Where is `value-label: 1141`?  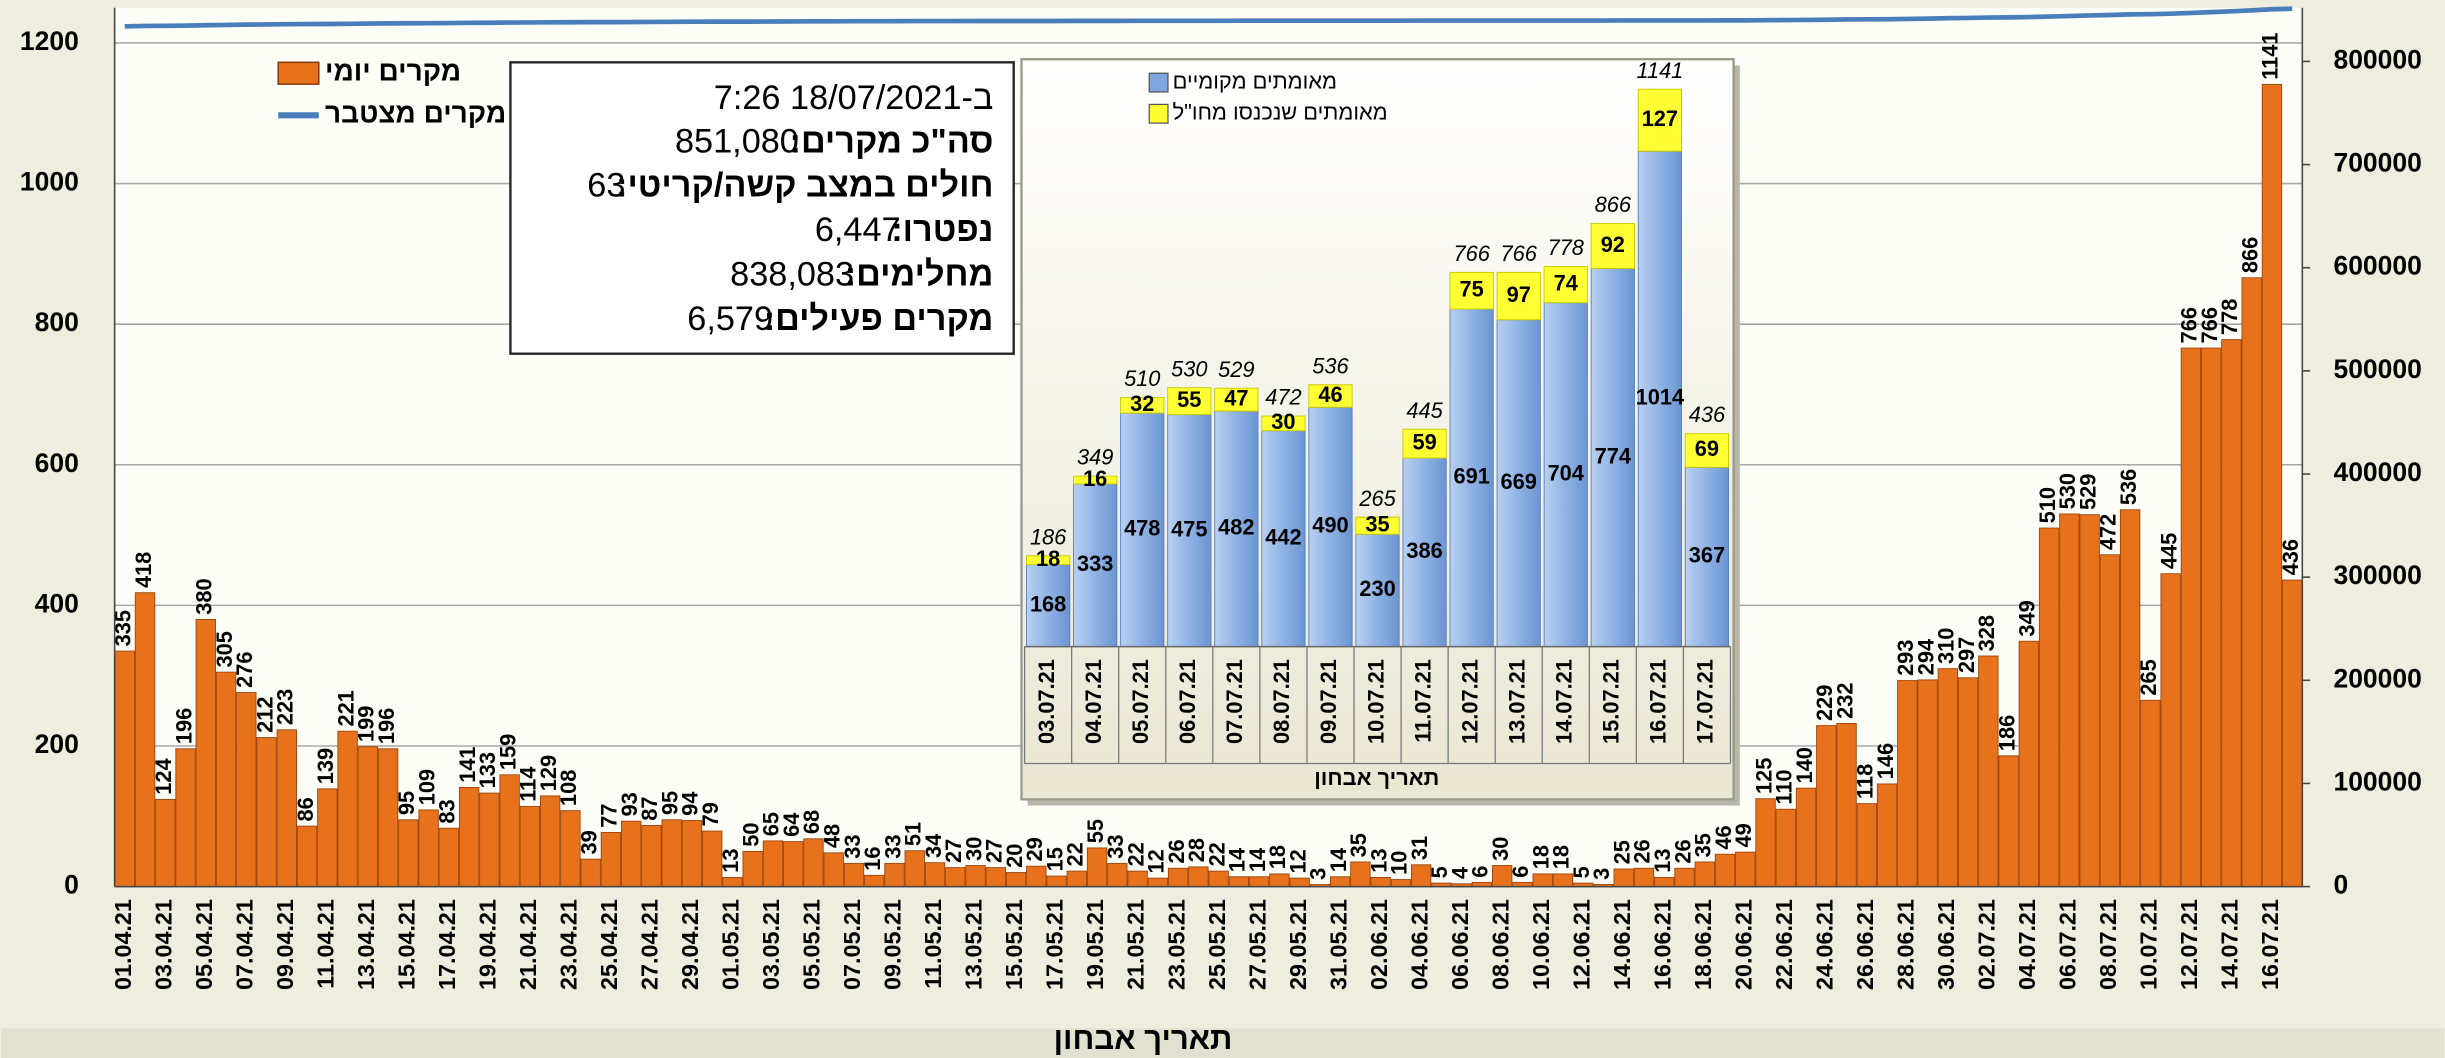
value-label: 1141 is located at coordinates (2270, 55).